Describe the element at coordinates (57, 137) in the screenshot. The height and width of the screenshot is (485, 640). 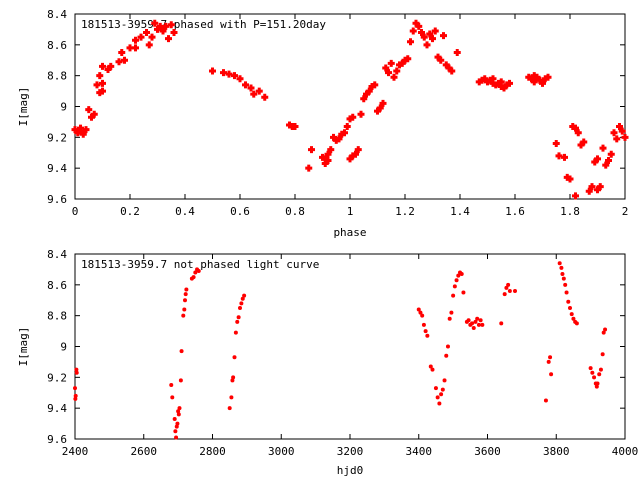
I see `y-tick-label: 9.2` at that location.